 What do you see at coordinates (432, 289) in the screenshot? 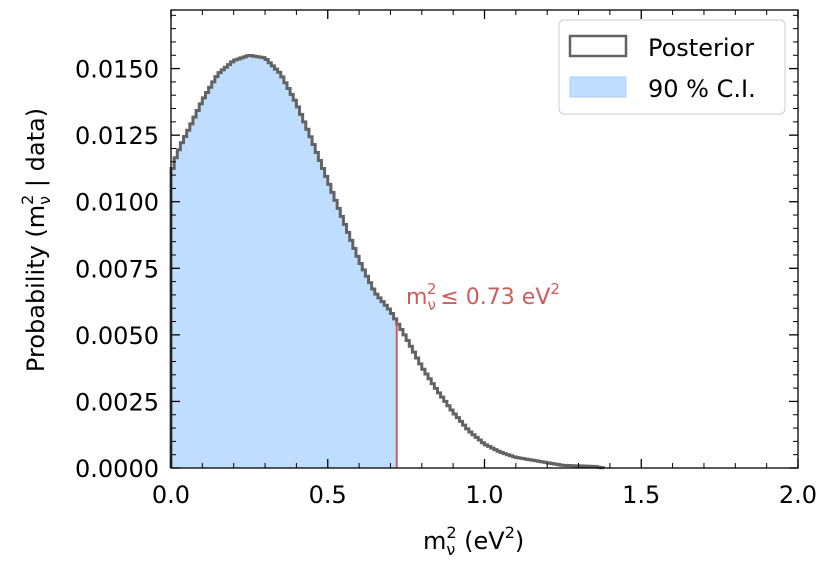
I see `annot-sup: 2` at bounding box center [432, 289].